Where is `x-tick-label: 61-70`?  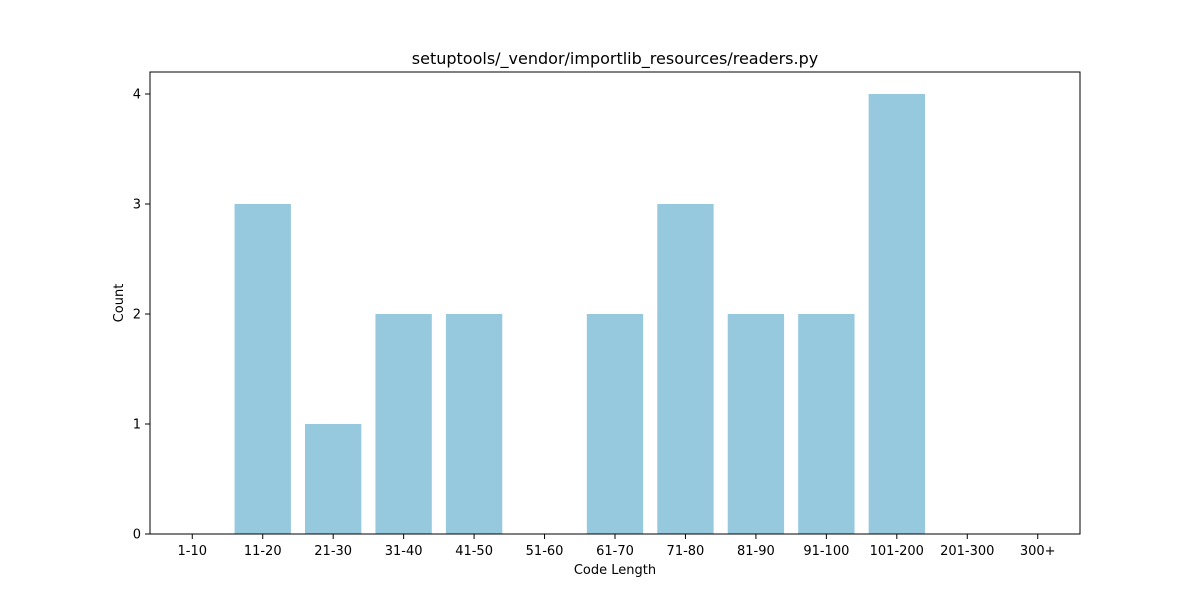
x-tick-label: 61-70 is located at coordinates (615, 551).